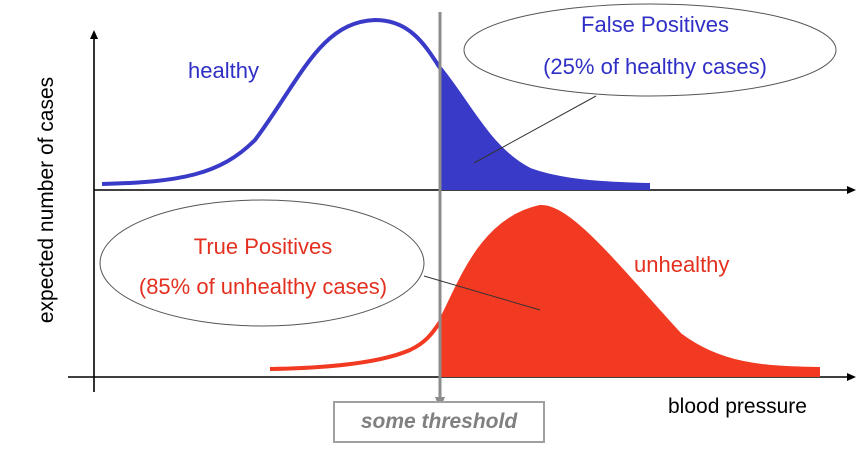  Describe the element at coordinates (263, 246) in the screenshot. I see `true-positives-title: True Positives` at that location.